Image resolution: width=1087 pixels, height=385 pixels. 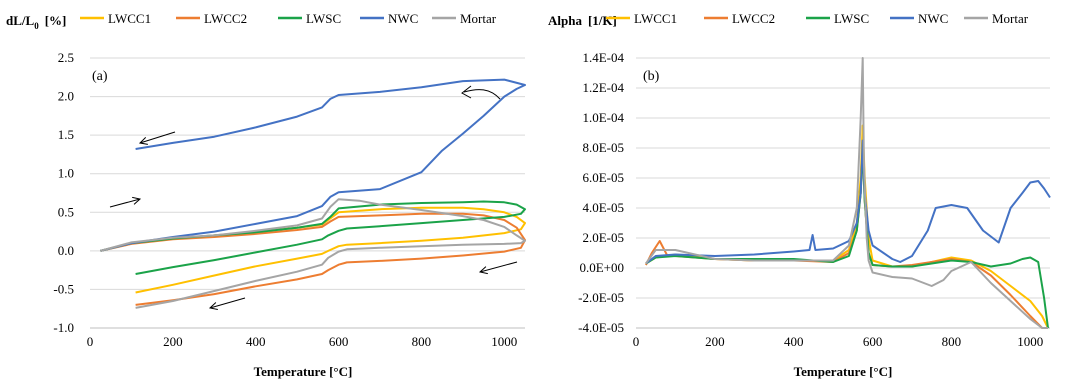 I want to click on chart-b-ylabel: Alpha [1/K], so click(x=582, y=20).